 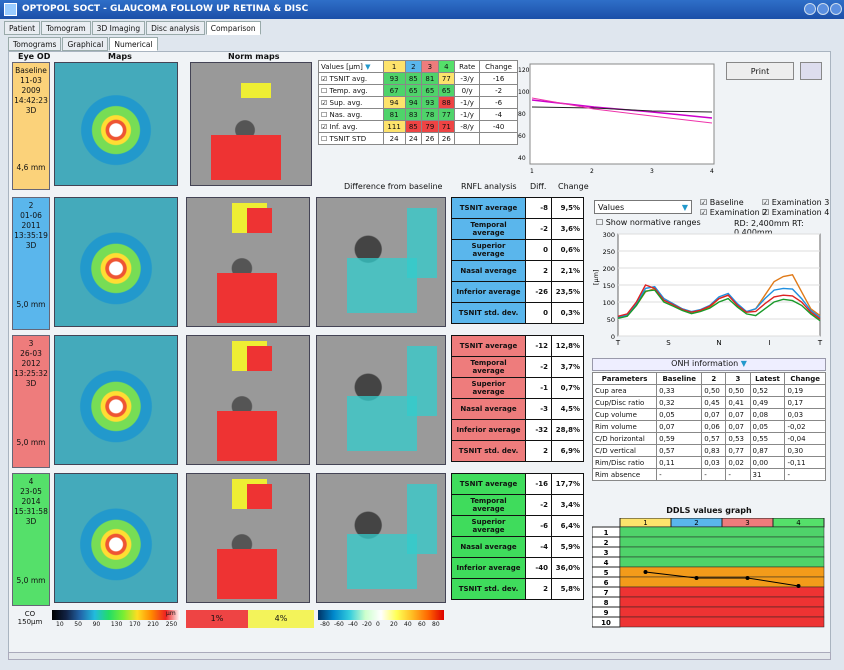 What do you see at coordinates (31, 511) in the screenshot?
I see `exam-time: 15:31:58` at bounding box center [31, 511].